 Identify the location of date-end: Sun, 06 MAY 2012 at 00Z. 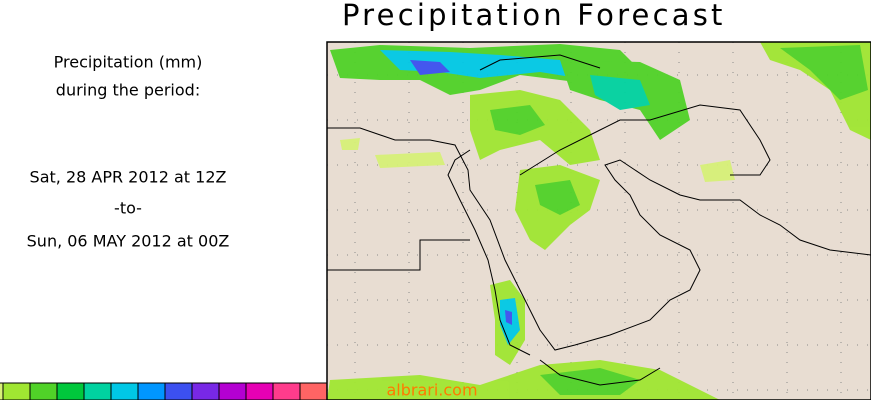
(128, 241).